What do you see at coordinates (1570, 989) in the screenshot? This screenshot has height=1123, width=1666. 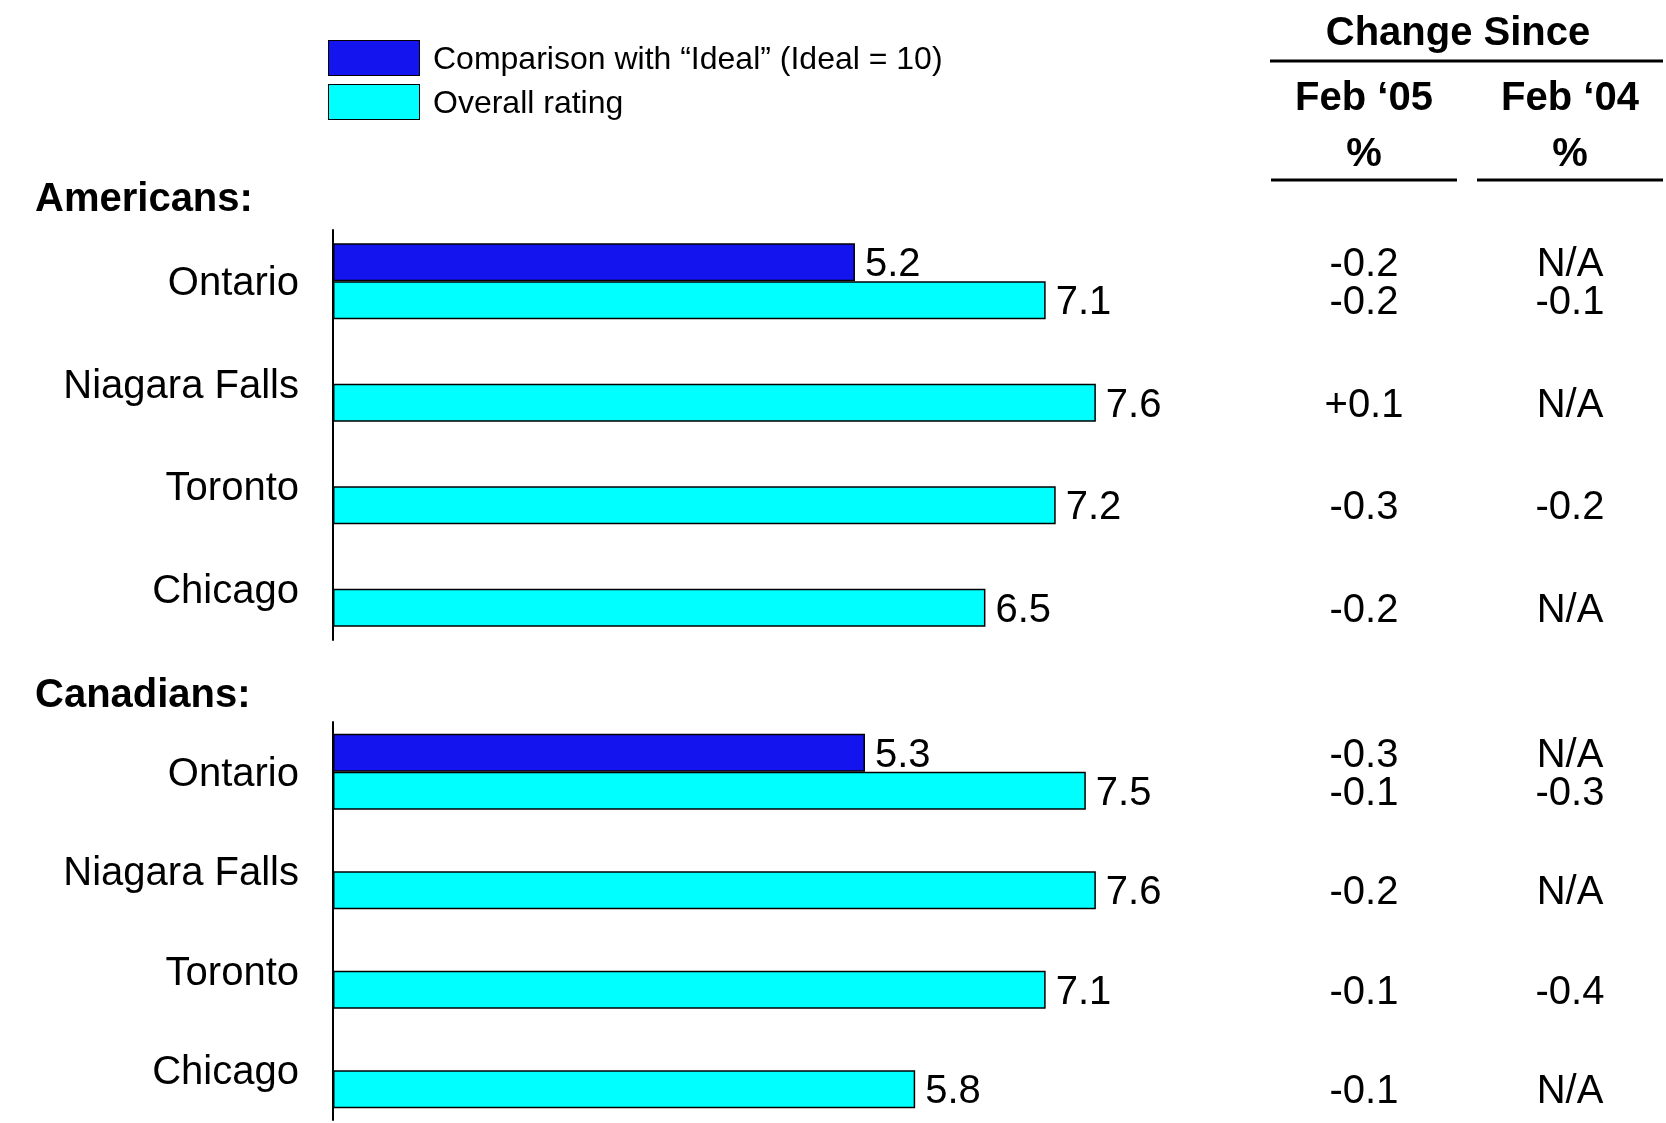 I see `text: -0.4` at bounding box center [1570, 989].